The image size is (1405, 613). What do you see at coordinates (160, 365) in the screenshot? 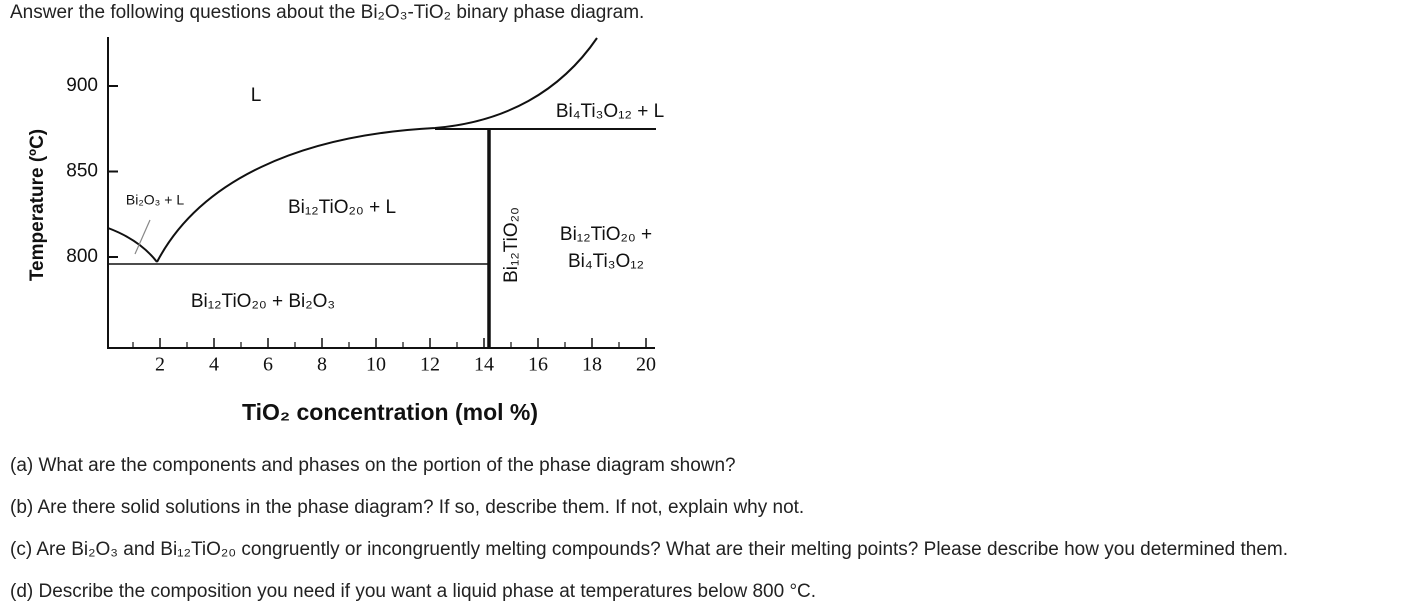
I see `x-tick-label: 2` at bounding box center [160, 365].